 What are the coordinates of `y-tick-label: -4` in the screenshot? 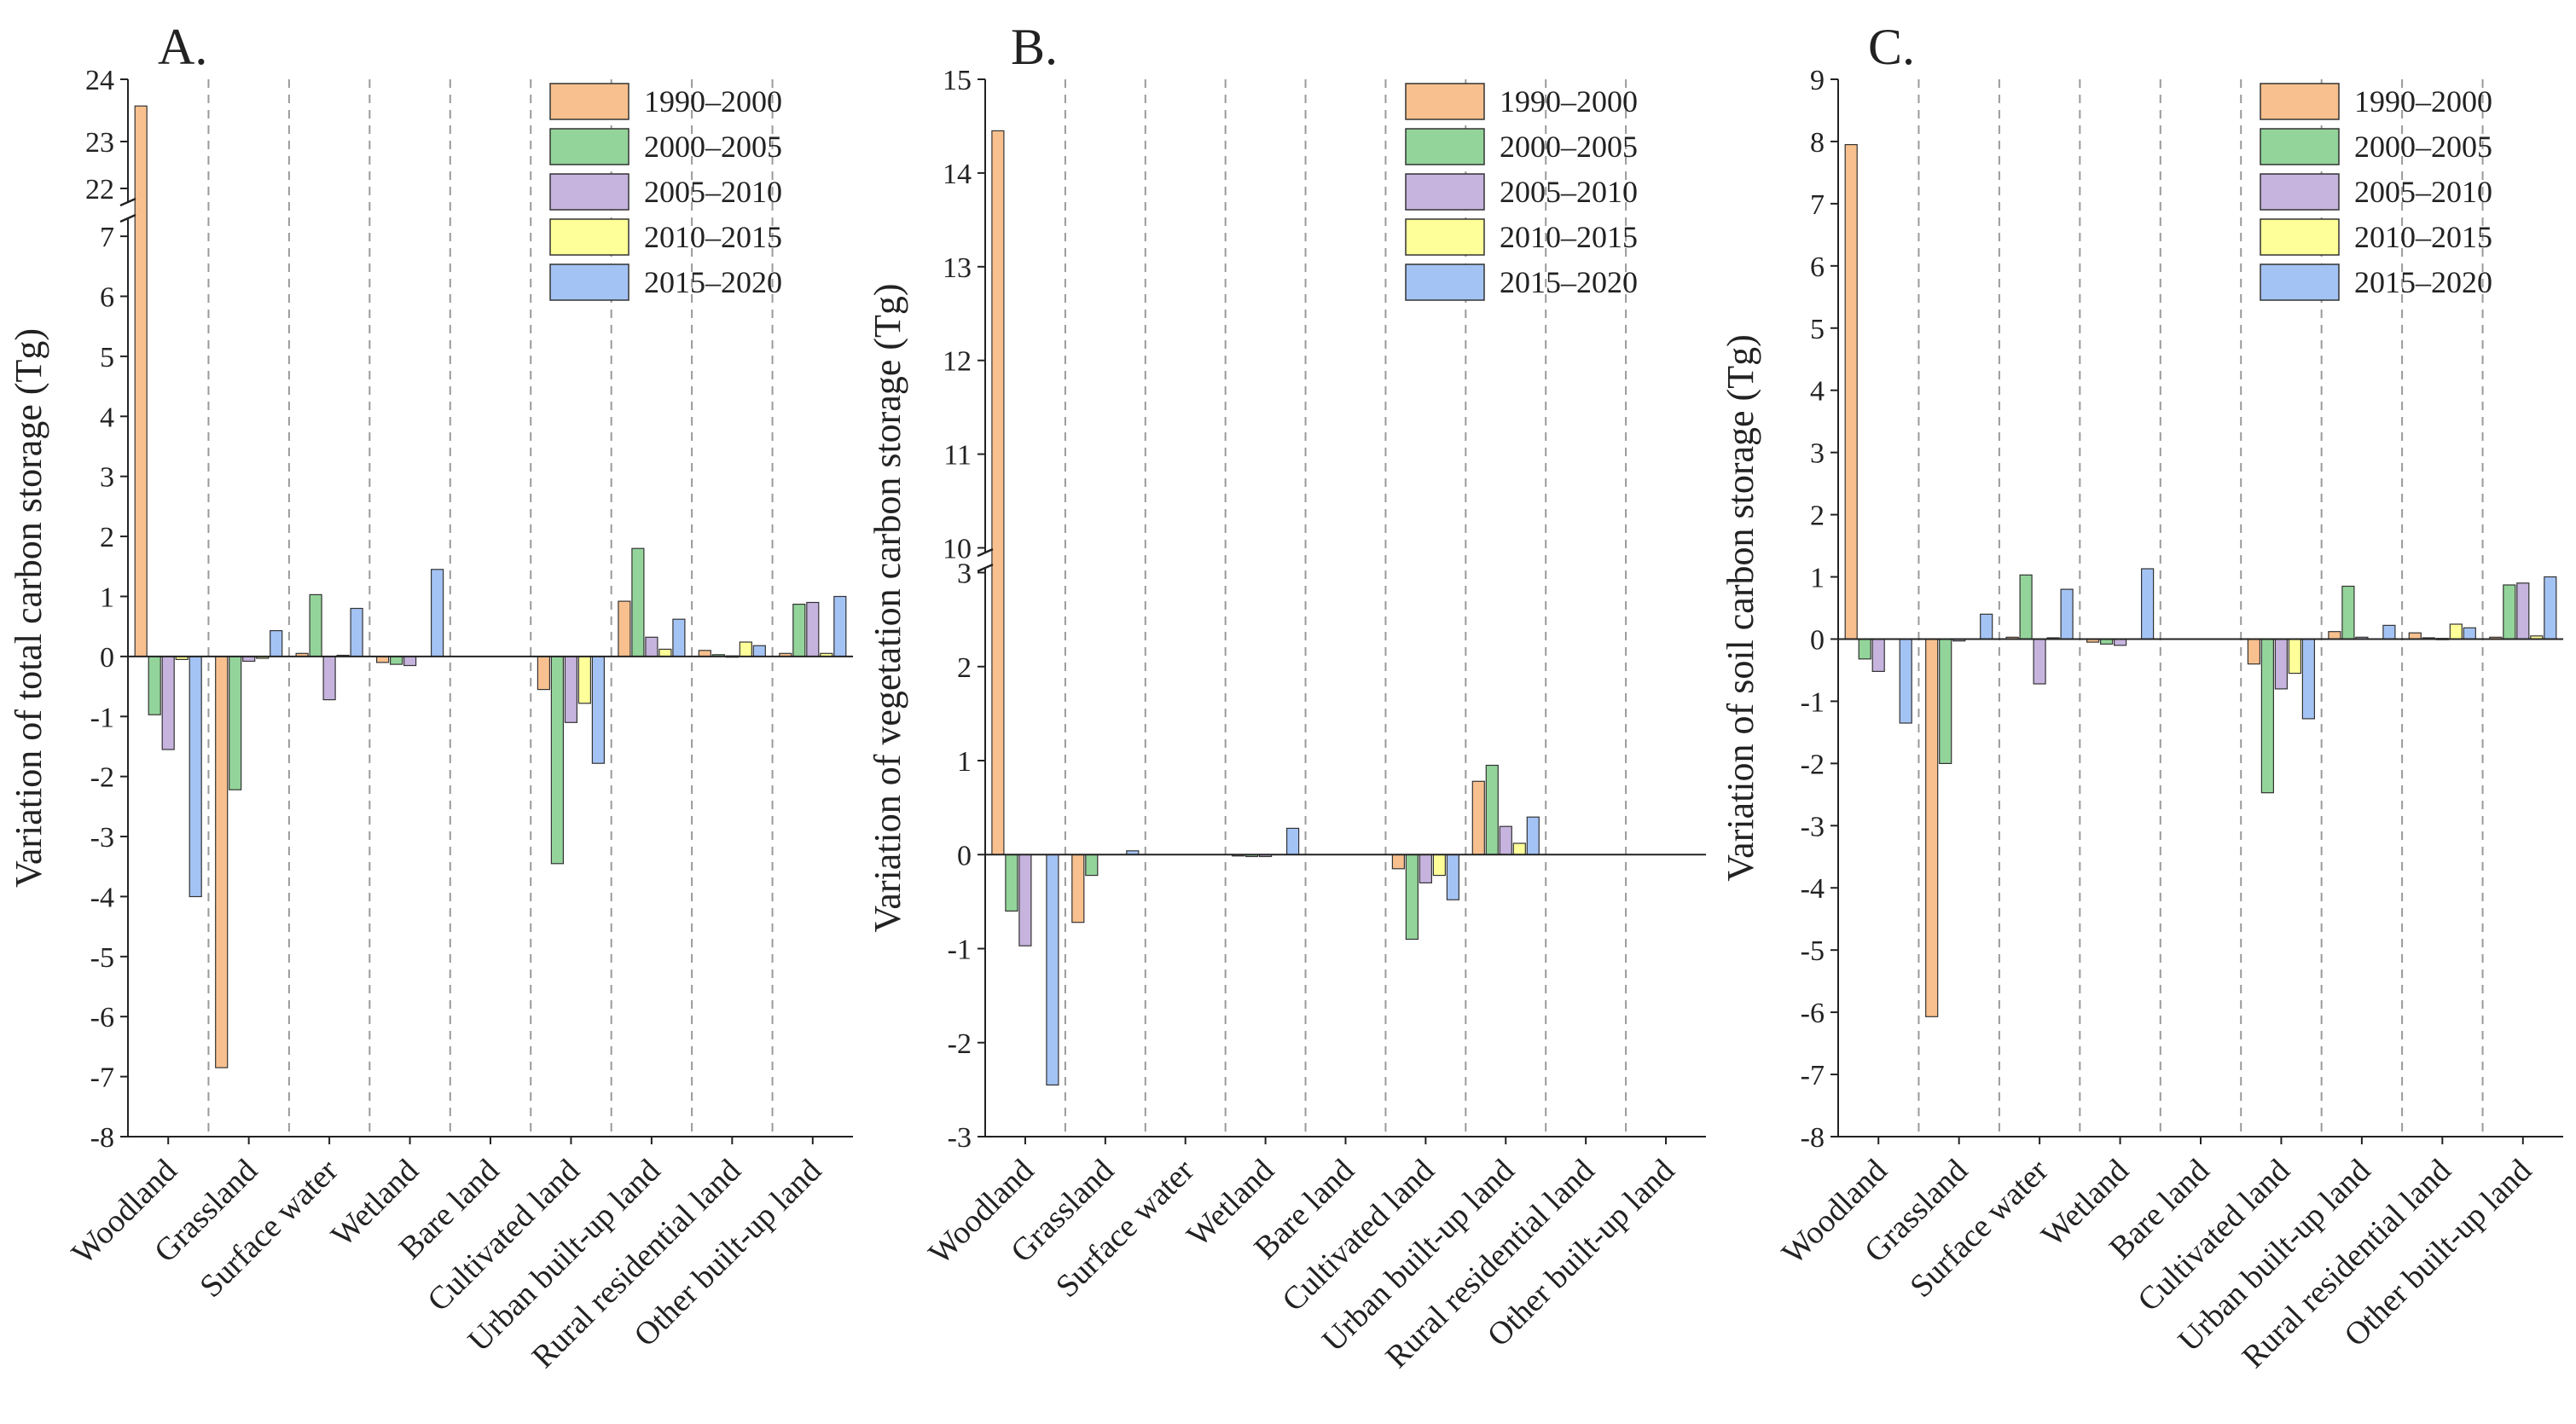 It's located at (102, 897).